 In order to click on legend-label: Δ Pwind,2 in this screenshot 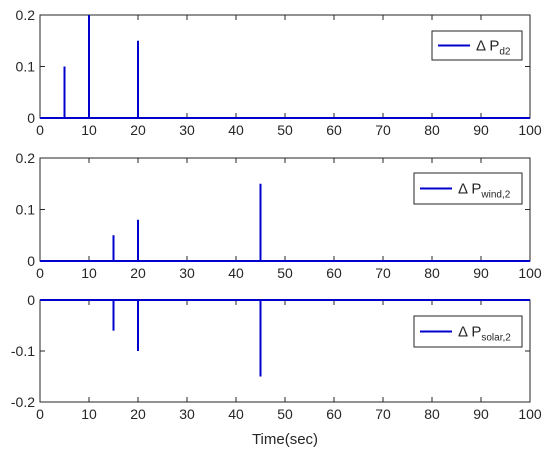, I will do `click(484, 191)`.